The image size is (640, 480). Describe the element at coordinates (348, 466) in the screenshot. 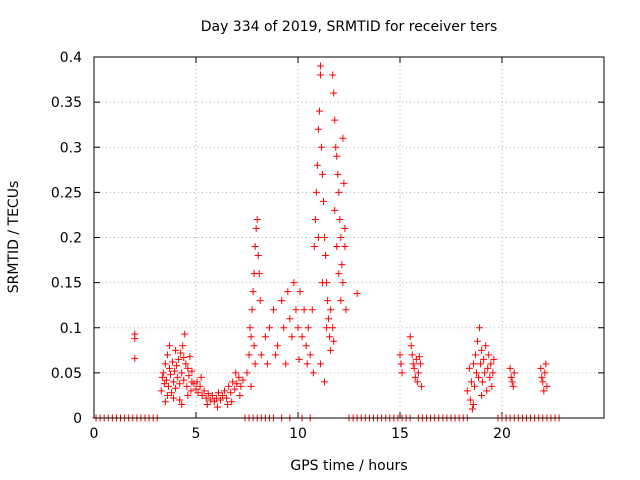

I see `x-axis-label: GPS time / hours` at that location.